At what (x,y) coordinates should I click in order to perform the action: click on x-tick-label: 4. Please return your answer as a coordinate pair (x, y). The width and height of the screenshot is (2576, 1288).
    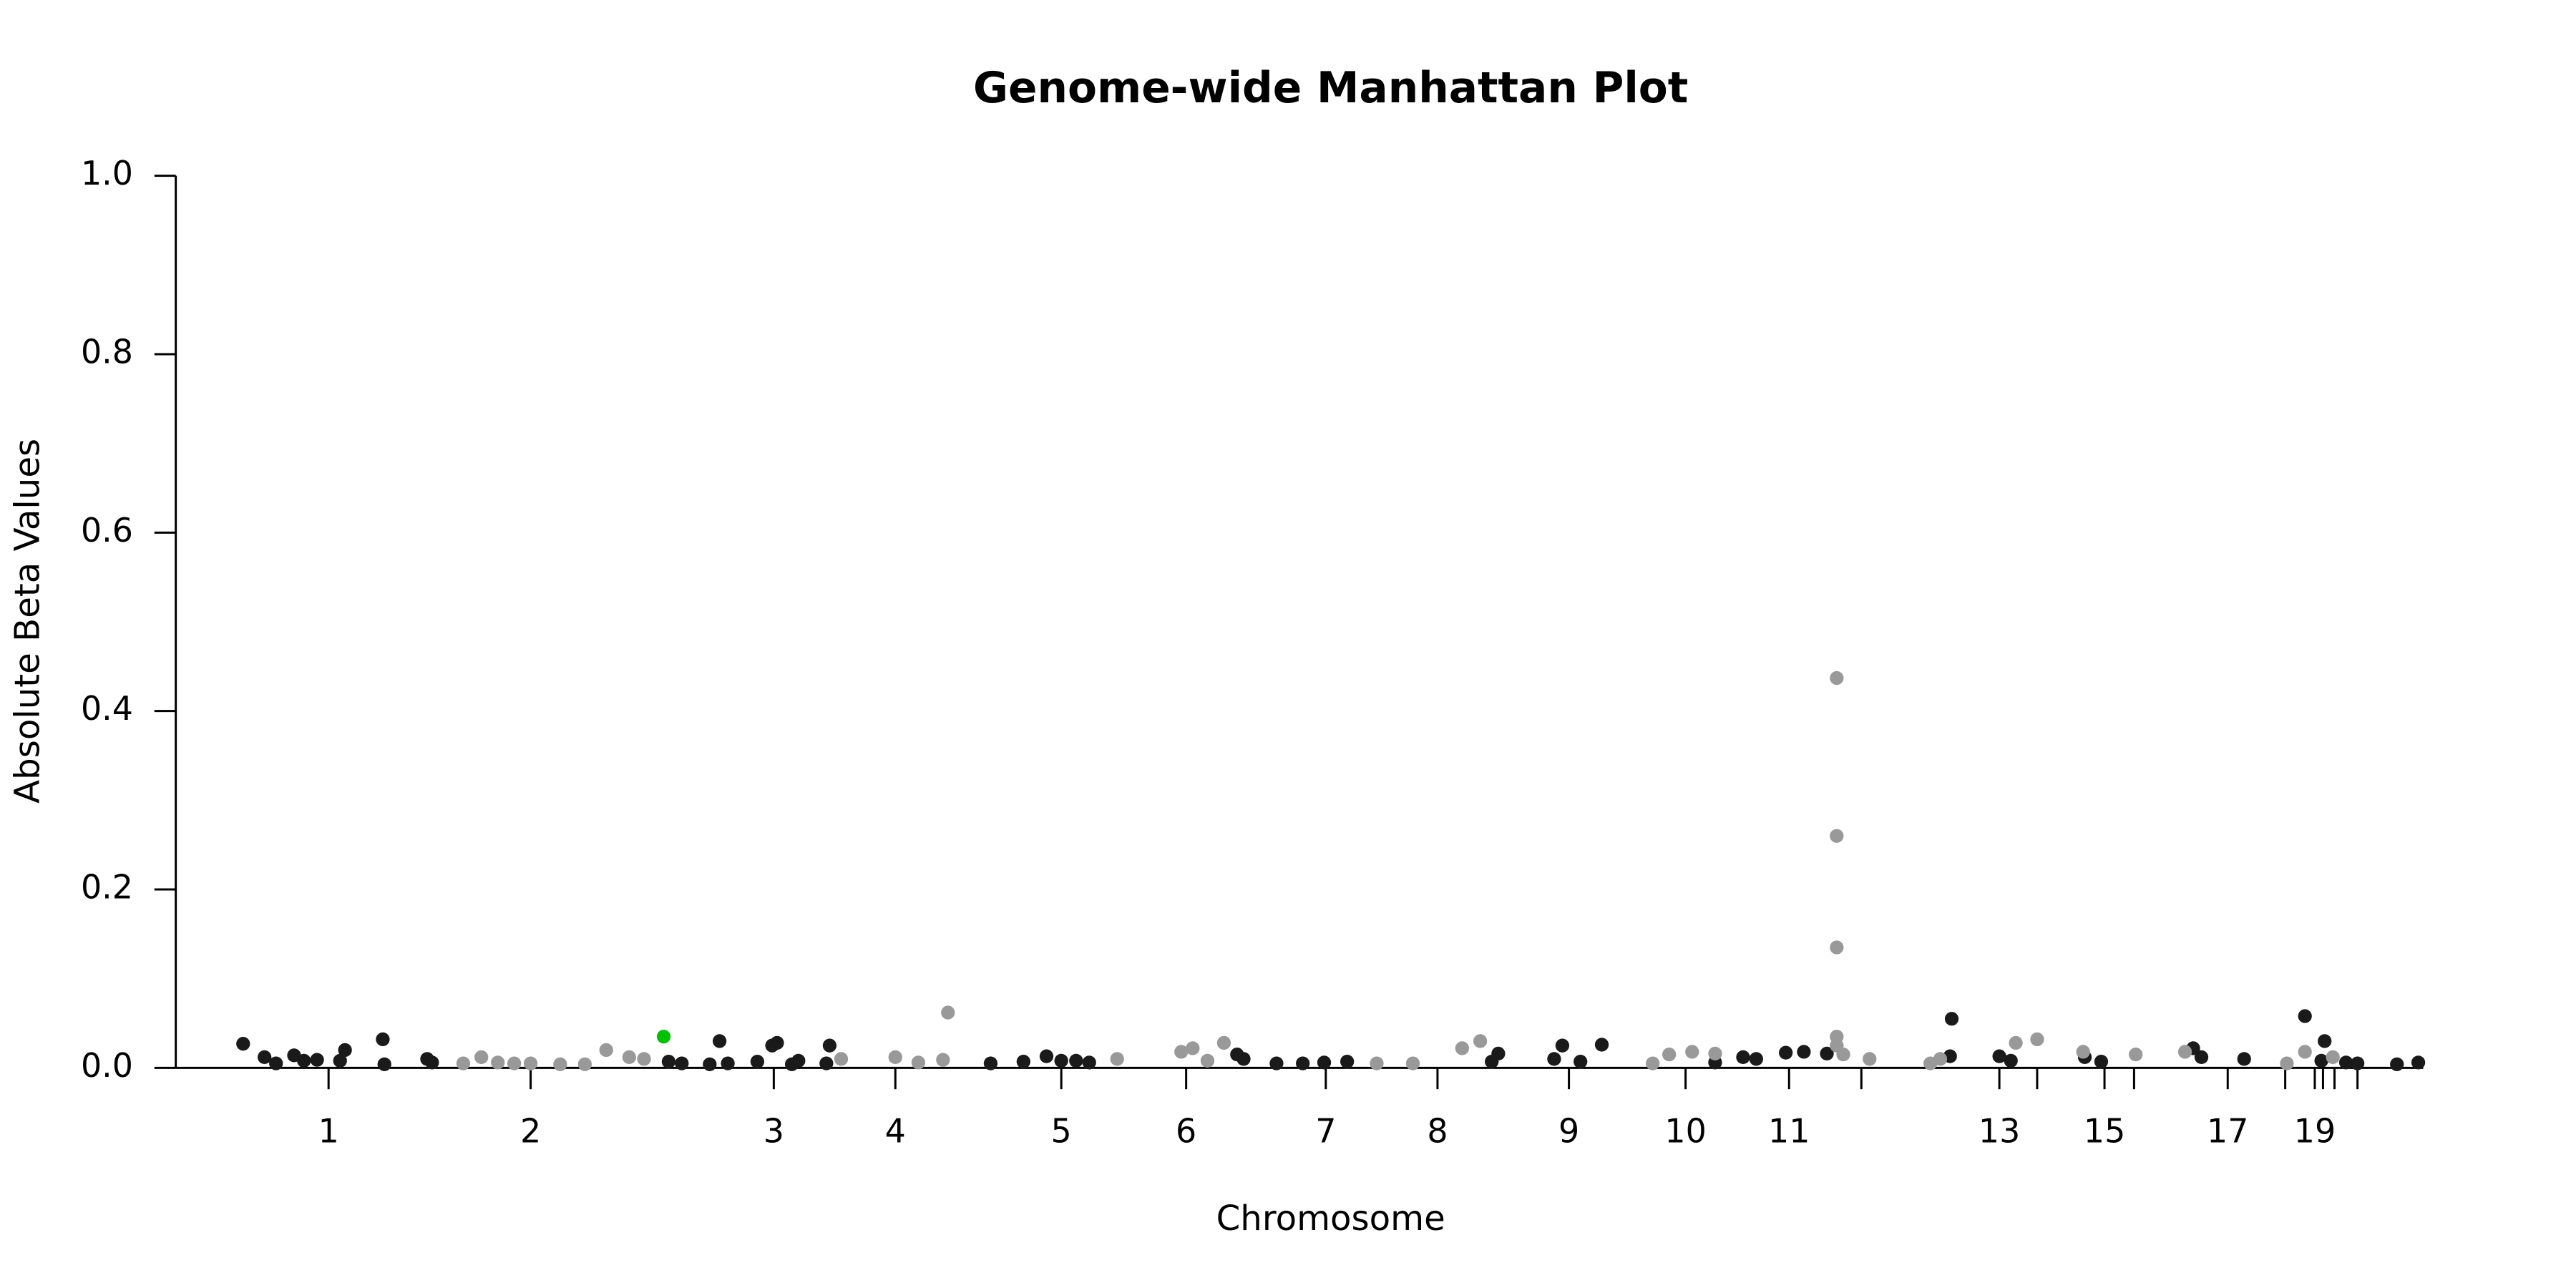
    Looking at the image, I should click on (895, 1131).